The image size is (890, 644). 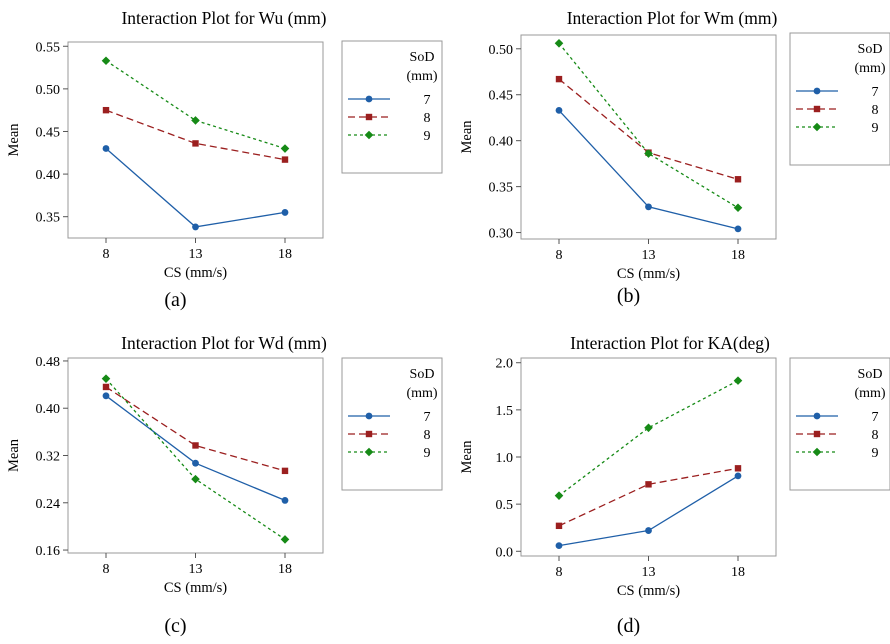 What do you see at coordinates (505, 458) in the screenshot?
I see `y-tick-label: 1.0` at bounding box center [505, 458].